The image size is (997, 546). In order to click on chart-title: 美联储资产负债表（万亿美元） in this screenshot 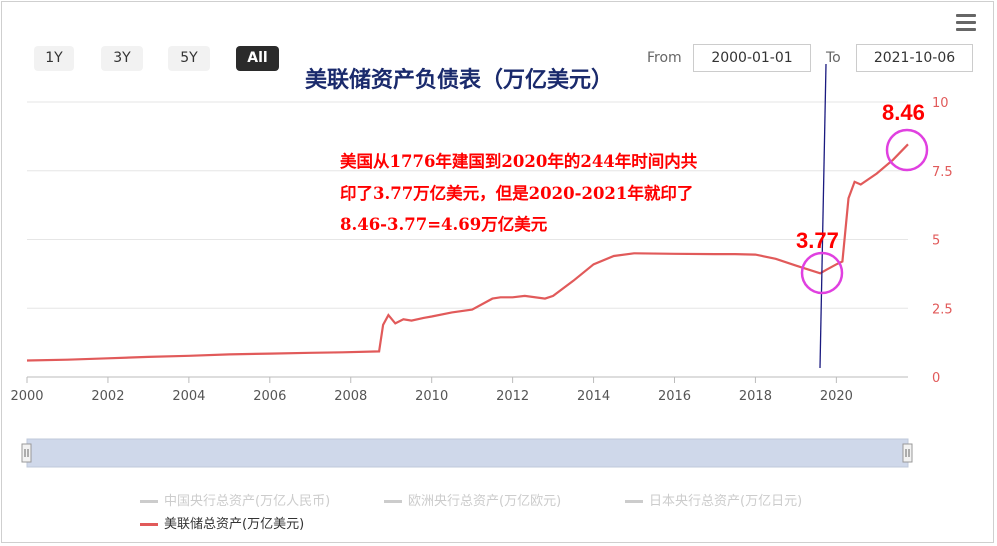, I will do `click(459, 80)`.